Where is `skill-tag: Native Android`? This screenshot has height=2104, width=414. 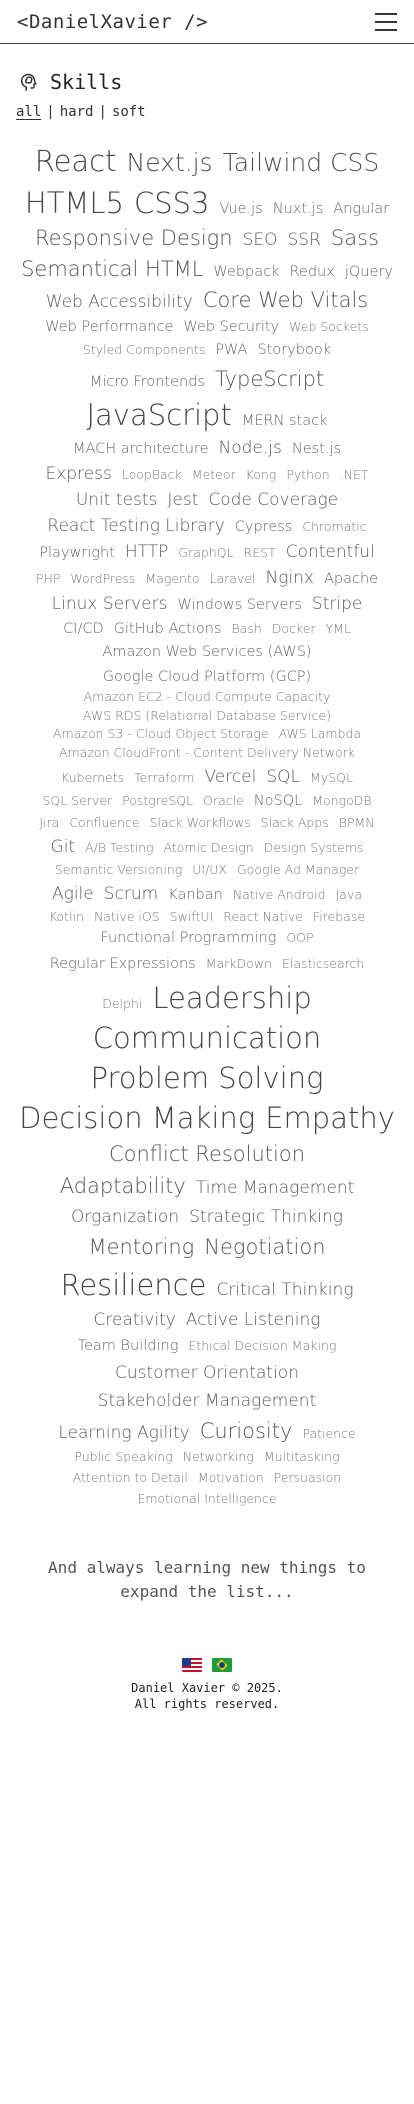
skill-tag: Native Android is located at coordinates (279, 894).